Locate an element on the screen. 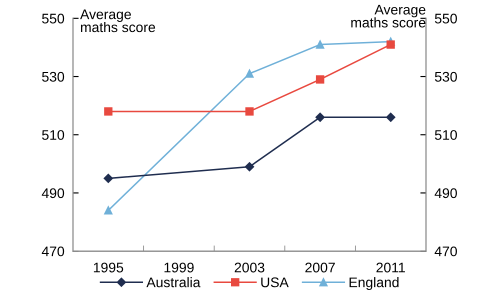 This screenshot has width=500, height=291. y2-tick-label: 510 is located at coordinates (445, 135).